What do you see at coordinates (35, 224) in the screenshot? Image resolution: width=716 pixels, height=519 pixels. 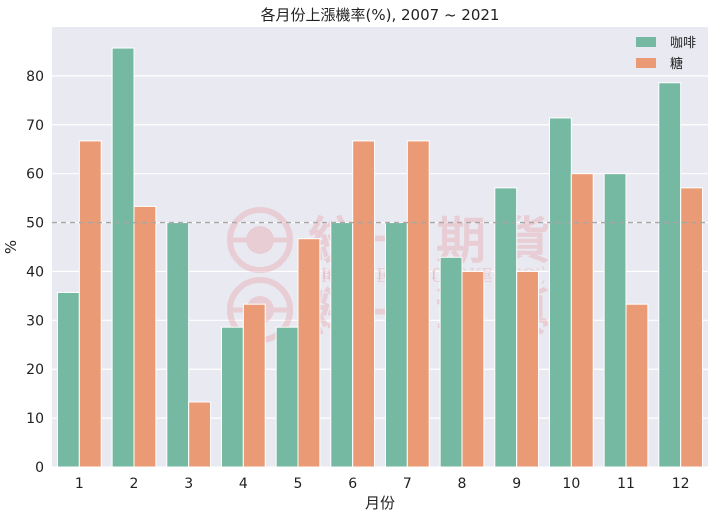 I see `y-tick-label: 50` at bounding box center [35, 224].